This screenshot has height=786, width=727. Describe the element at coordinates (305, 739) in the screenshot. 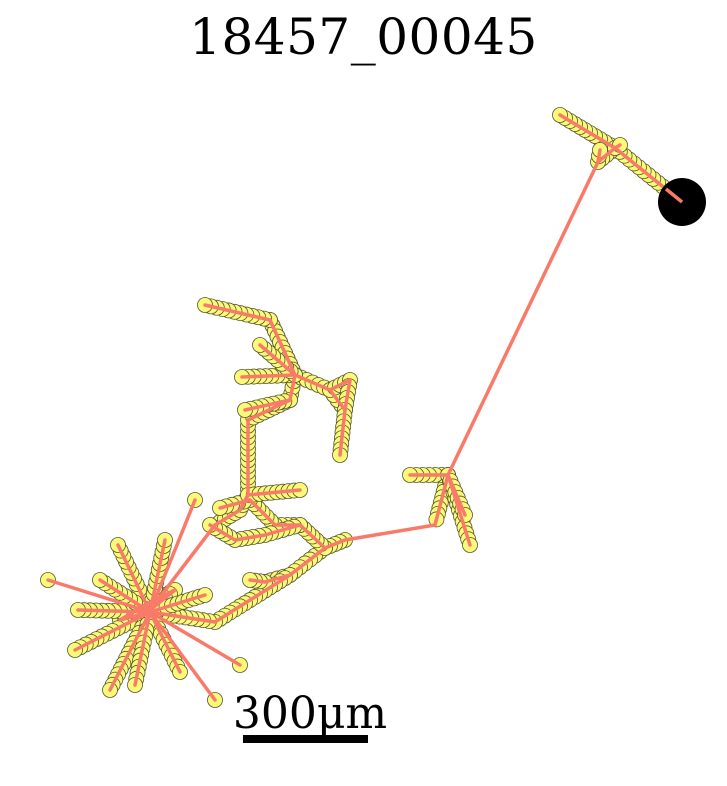

I see `scale-bar` at that location.